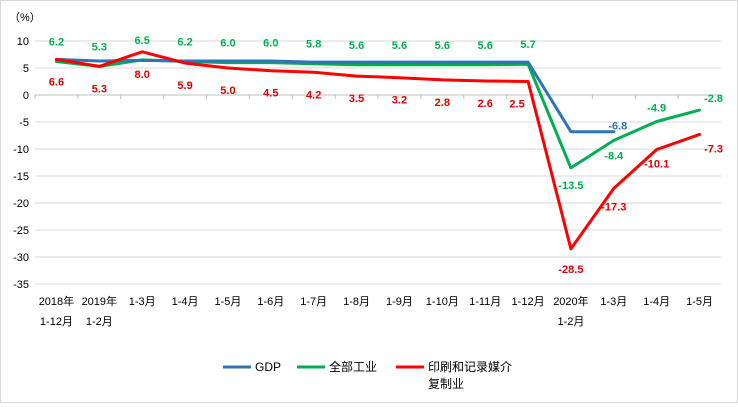 Image resolution: width=738 pixels, height=407 pixels. Describe the element at coordinates (470, 367) in the screenshot. I see `legend-label: 印刷和记录媒介` at that location.